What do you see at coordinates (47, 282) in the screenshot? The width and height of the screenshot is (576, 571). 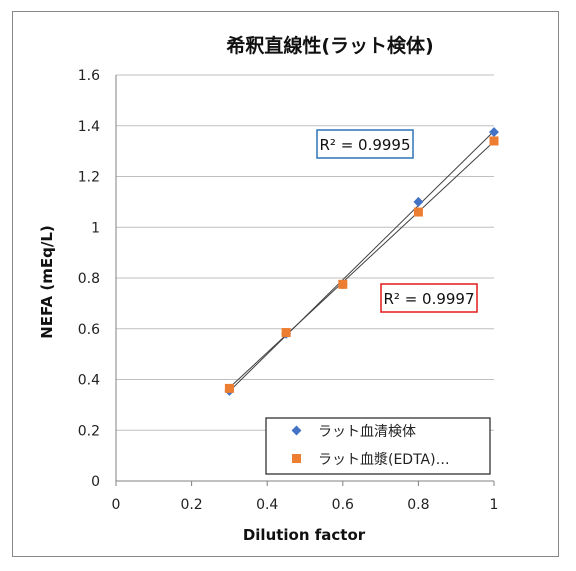 I see `y-axis-title: NEFA (mEq/L)` at bounding box center [47, 282].